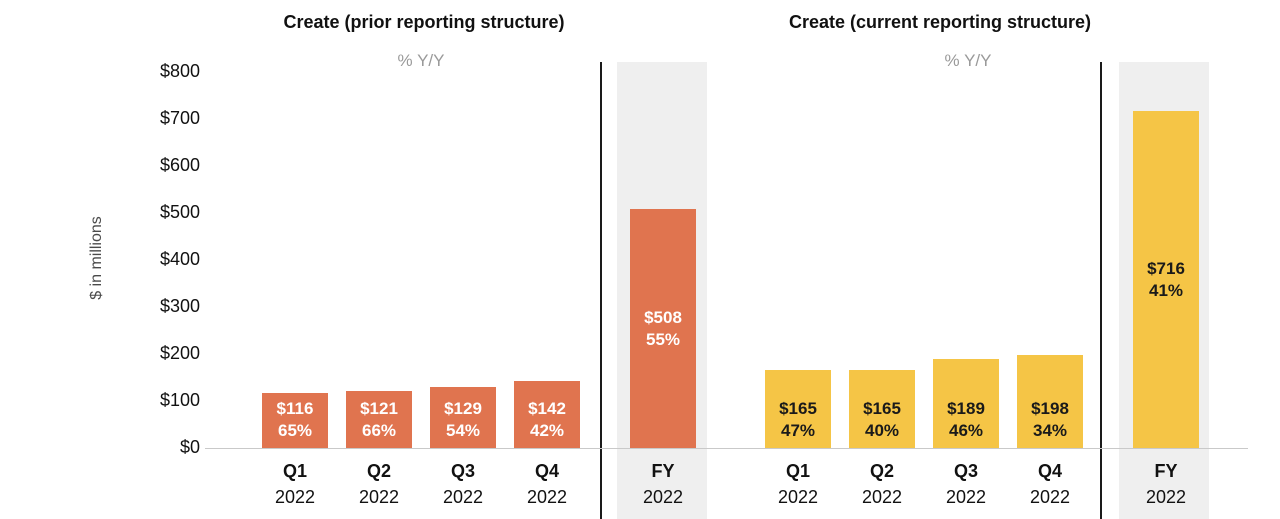  I want to click on bar-value-label: $129, so click(463, 408).